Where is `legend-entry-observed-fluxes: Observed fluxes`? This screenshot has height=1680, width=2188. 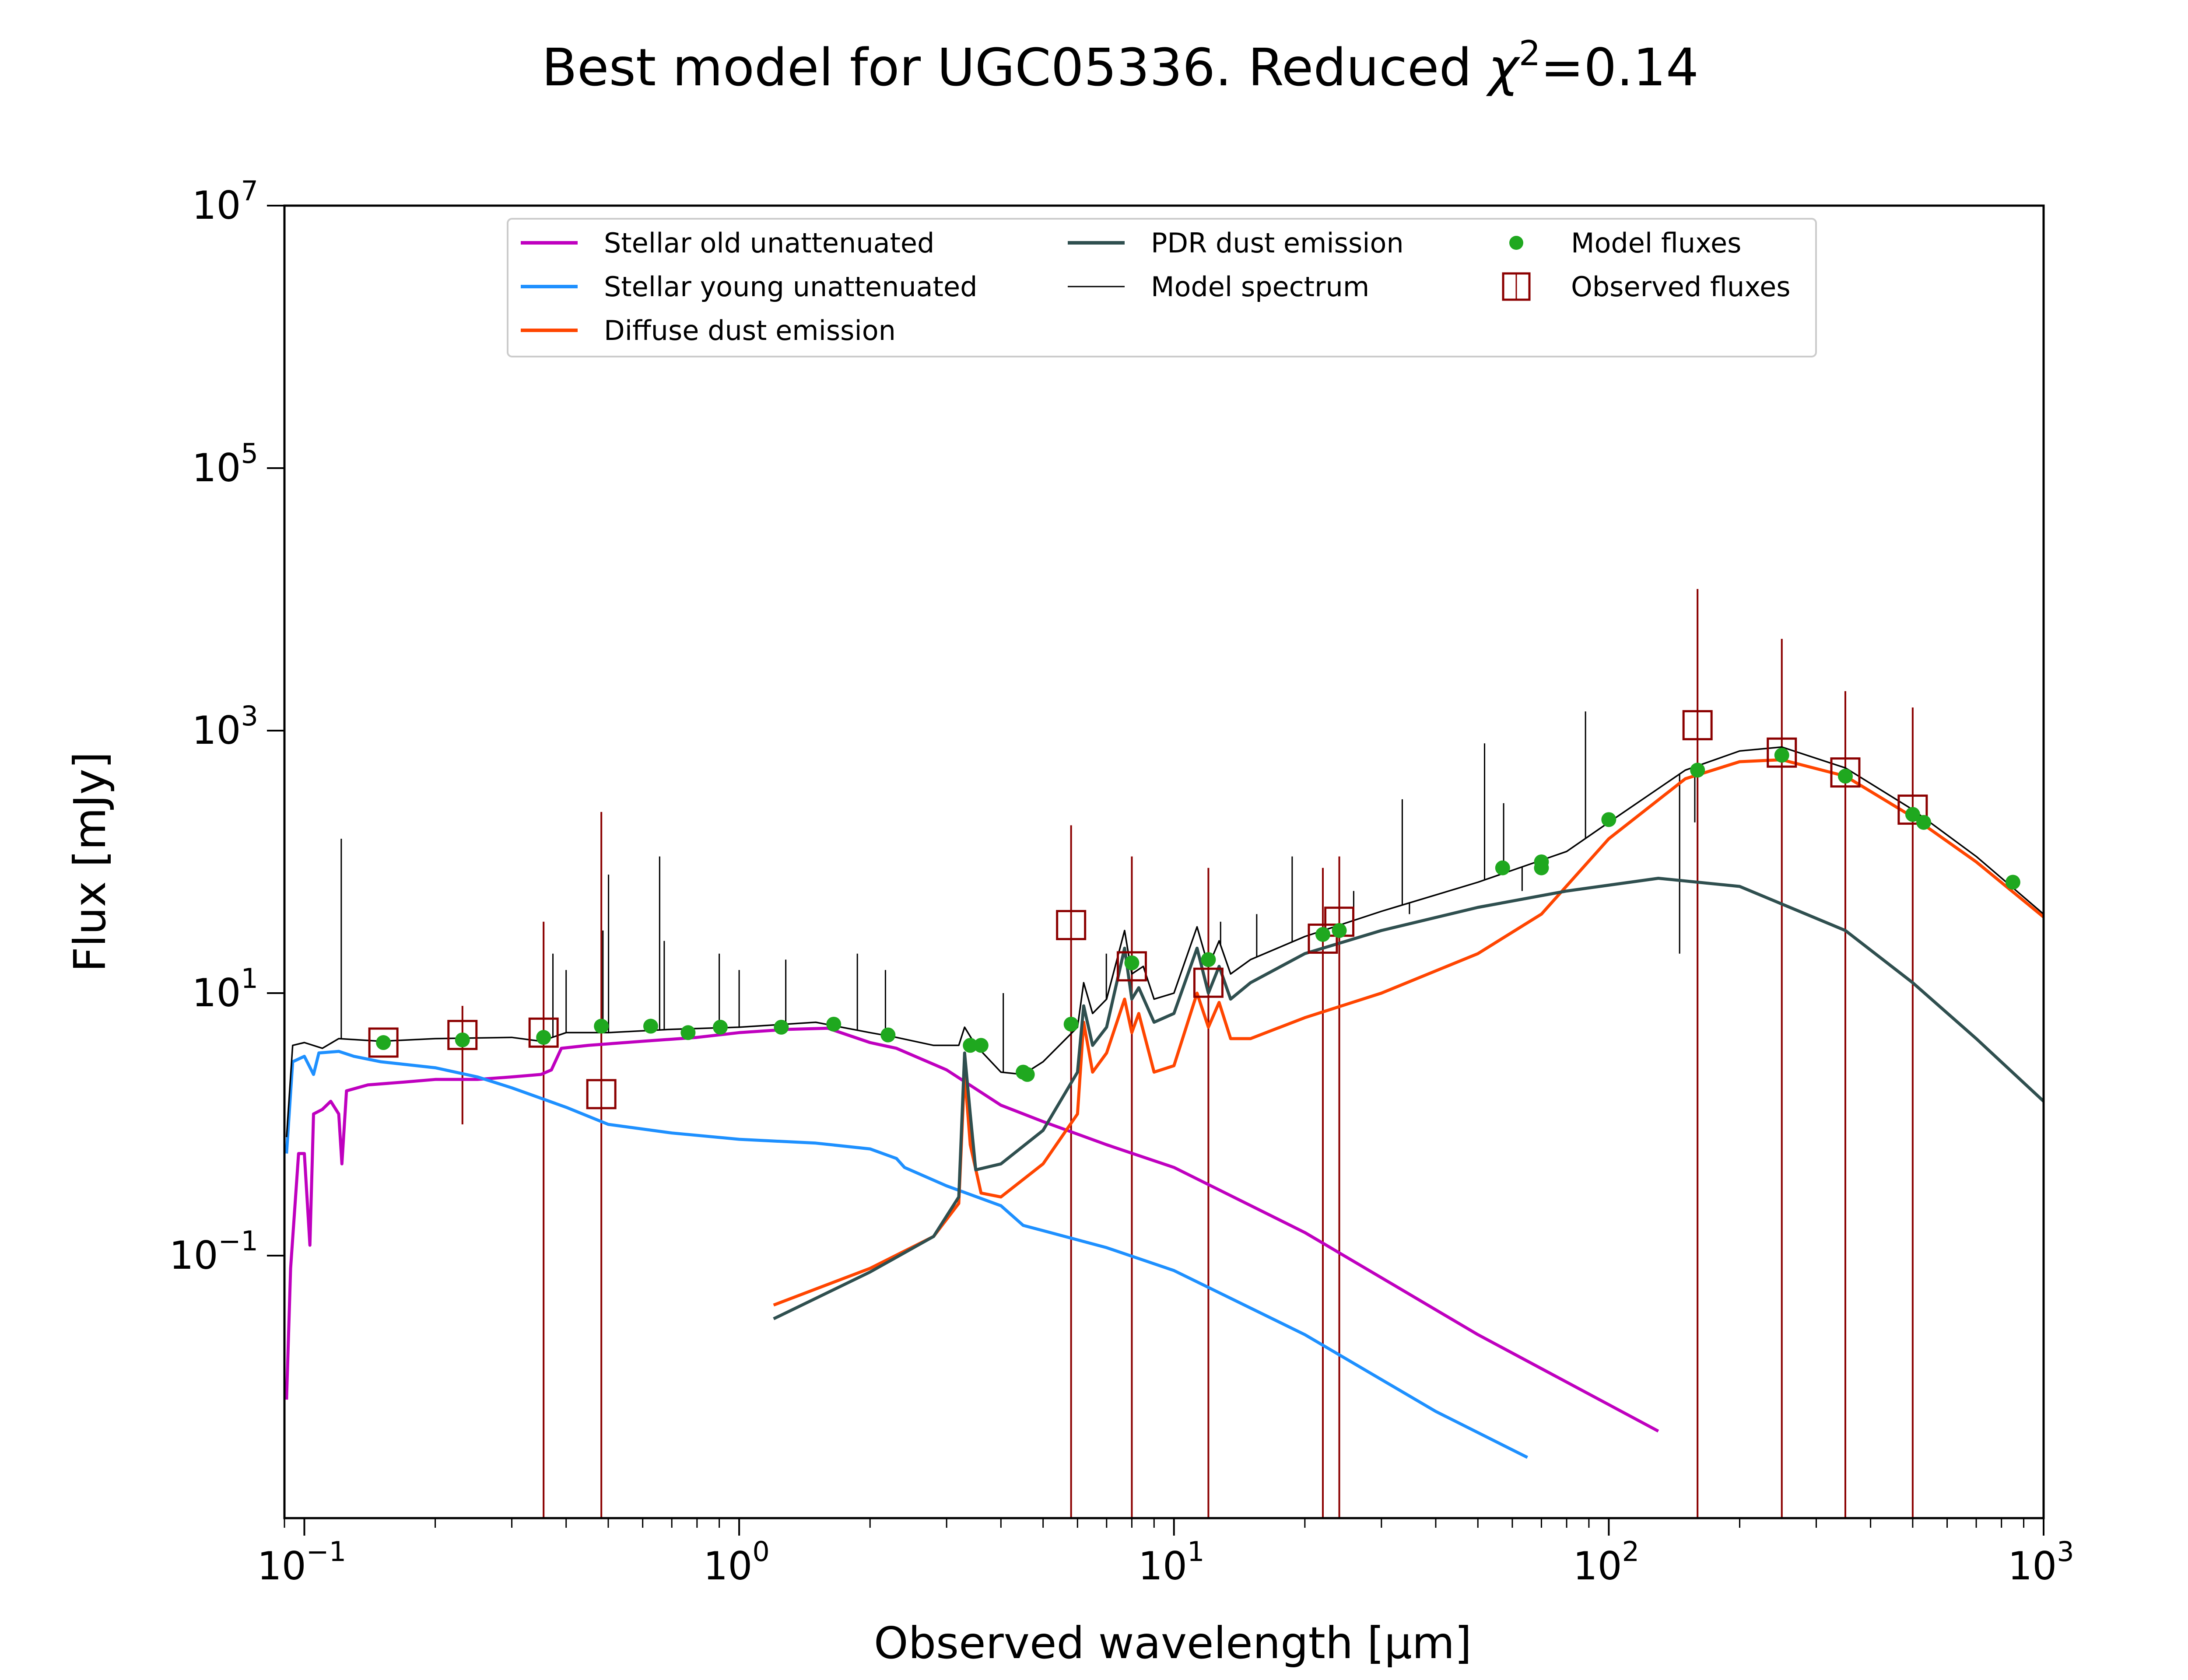
legend-entry-observed-fluxes: Observed fluxes is located at coordinates (1646, 287).